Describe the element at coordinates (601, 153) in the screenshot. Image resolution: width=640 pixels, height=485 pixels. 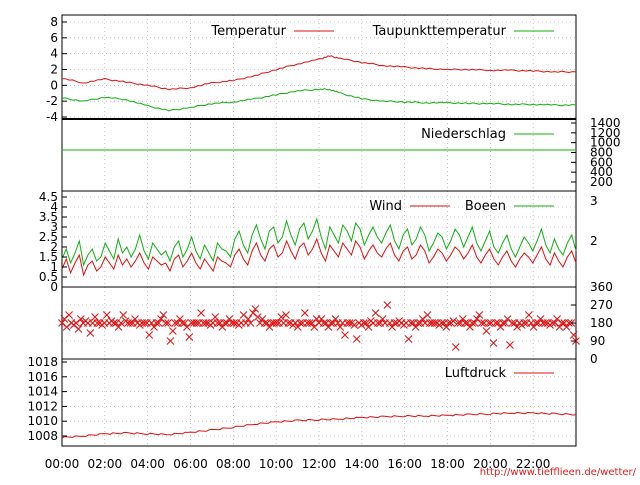
I see `y-tick-label: 800` at that location.